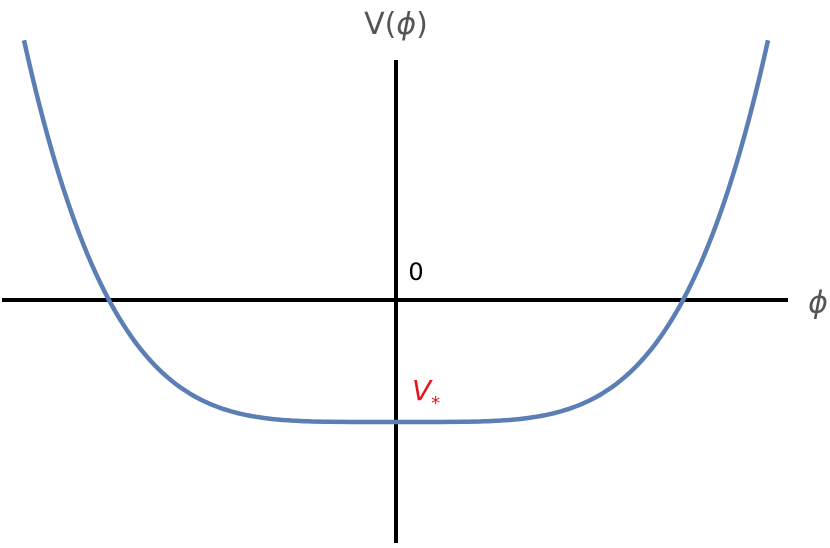 Image resolution: width=830 pixels, height=548 pixels. I want to click on y-axis-label: V(ϕ), so click(396, 24).